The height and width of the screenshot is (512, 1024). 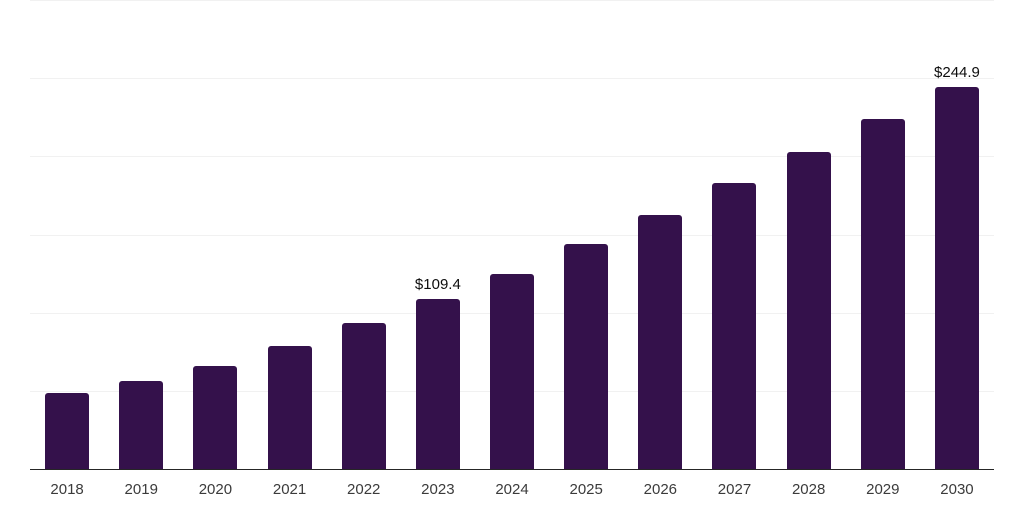 What do you see at coordinates (808, 489) in the screenshot?
I see `x-tick-2028: 2028` at bounding box center [808, 489].